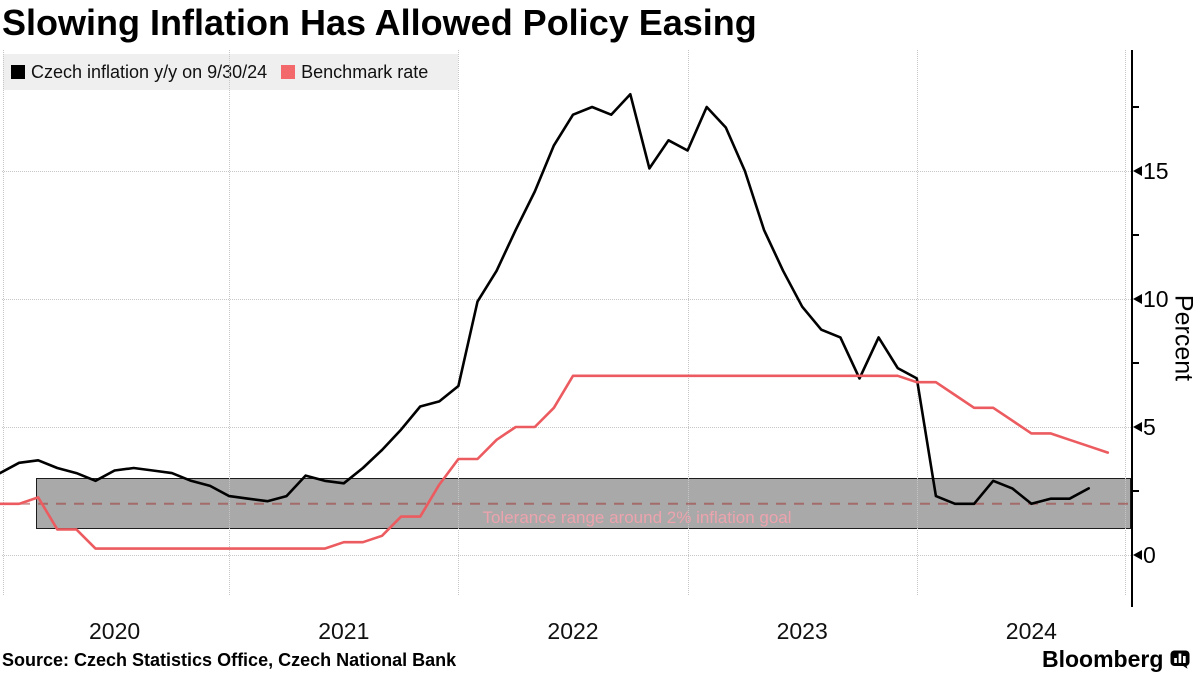 This screenshot has height=675, width=1200. I want to click on x-tick-label-2024: 2024, so click(1031, 631).